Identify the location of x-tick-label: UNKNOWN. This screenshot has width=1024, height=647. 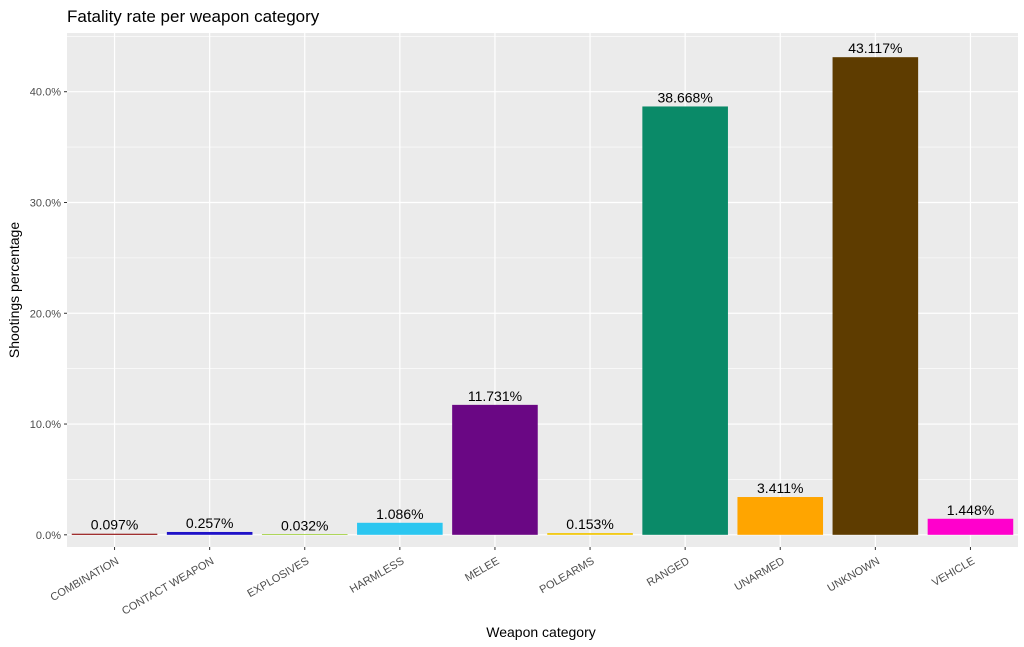
(854, 574).